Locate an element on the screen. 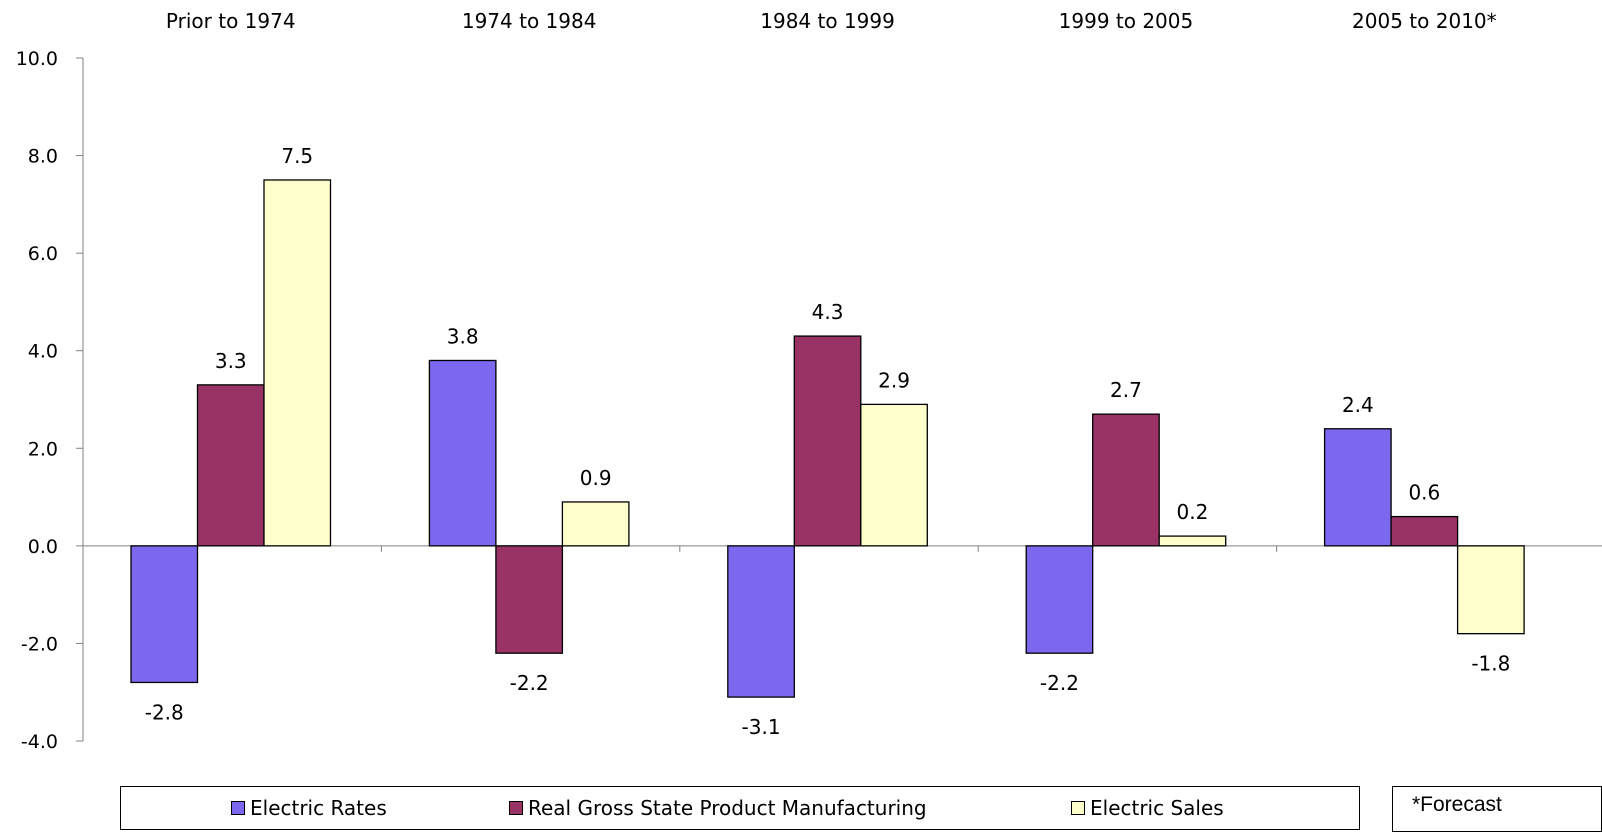  data-label-electric-sales: 0.2 is located at coordinates (1193, 512).